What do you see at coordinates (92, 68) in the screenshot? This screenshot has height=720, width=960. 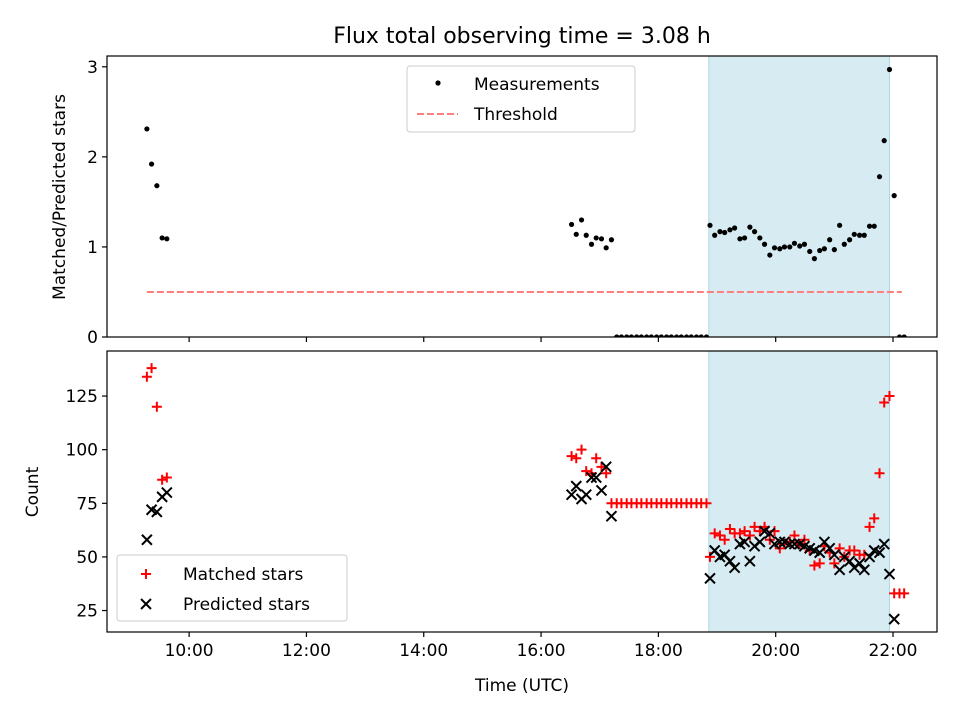 I see `y-tick-label: 3` at bounding box center [92, 68].